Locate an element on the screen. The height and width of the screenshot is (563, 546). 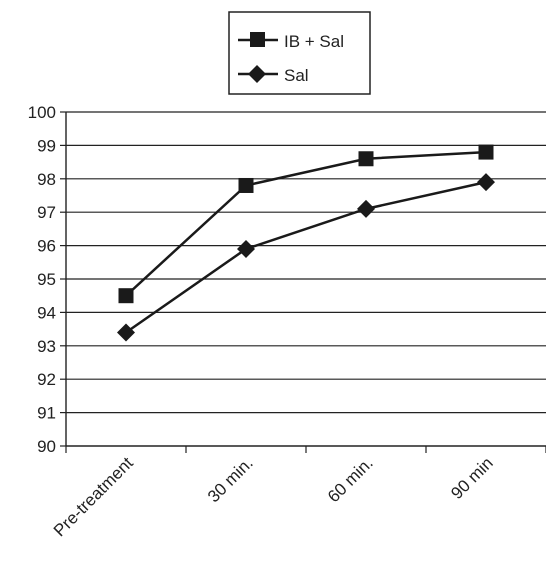
y-tick-label: 98 is located at coordinates (46, 179).